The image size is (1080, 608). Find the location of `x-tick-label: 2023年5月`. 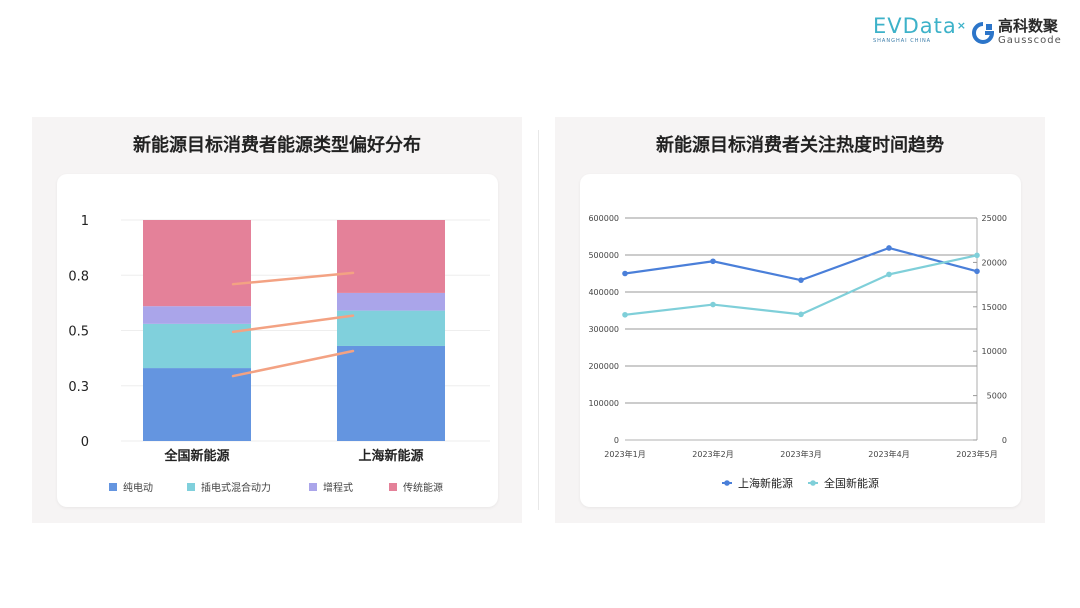

x-tick-label: 2023年5月 is located at coordinates (976, 454).